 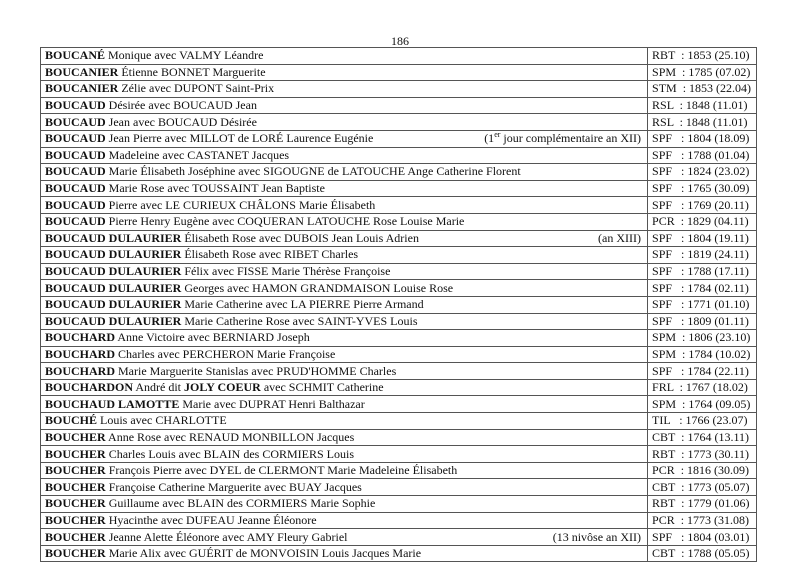 What do you see at coordinates (702, 205) in the screenshot?
I see `parish-date-cell: SPF : 1769 (20.11)` at bounding box center [702, 205].